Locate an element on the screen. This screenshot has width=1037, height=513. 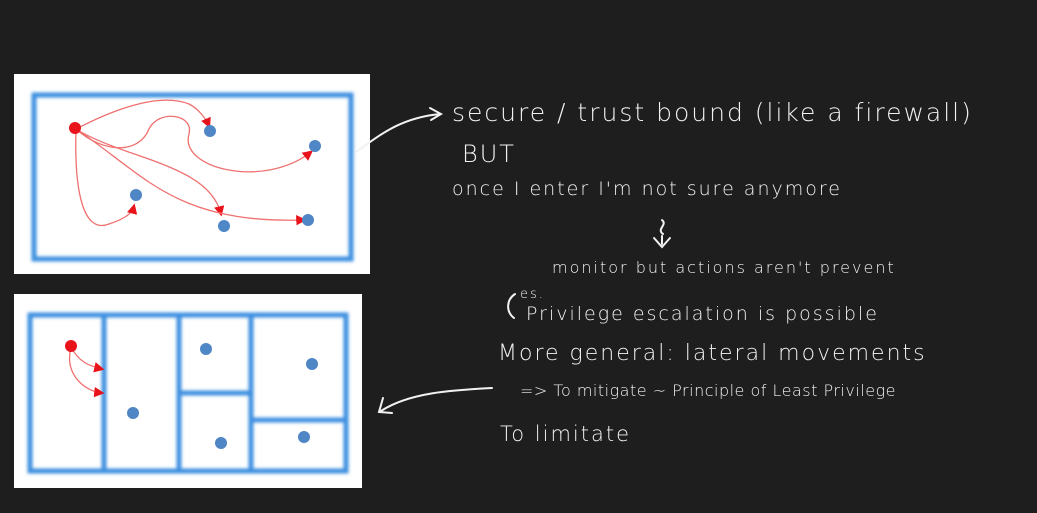
note-monitor: monitor but actions aren't prevent is located at coordinates (724, 267).